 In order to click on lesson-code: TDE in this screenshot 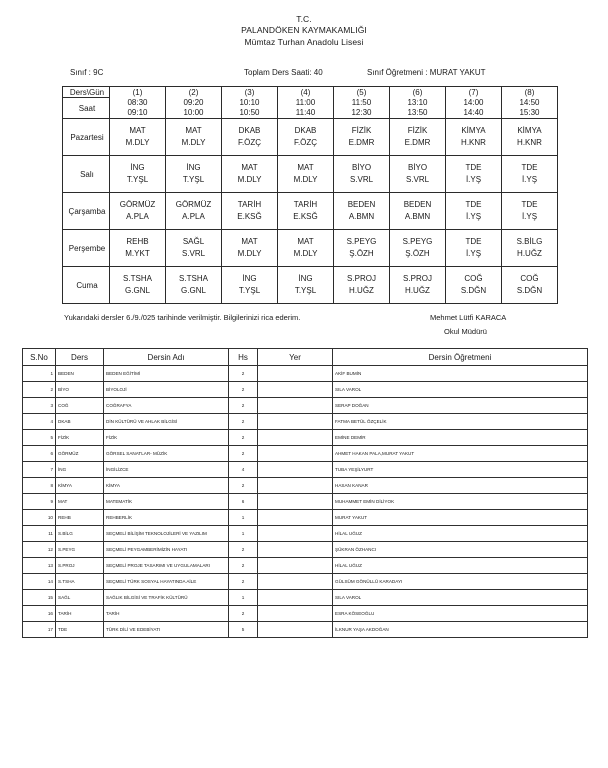, I will do `click(79, 629)`.